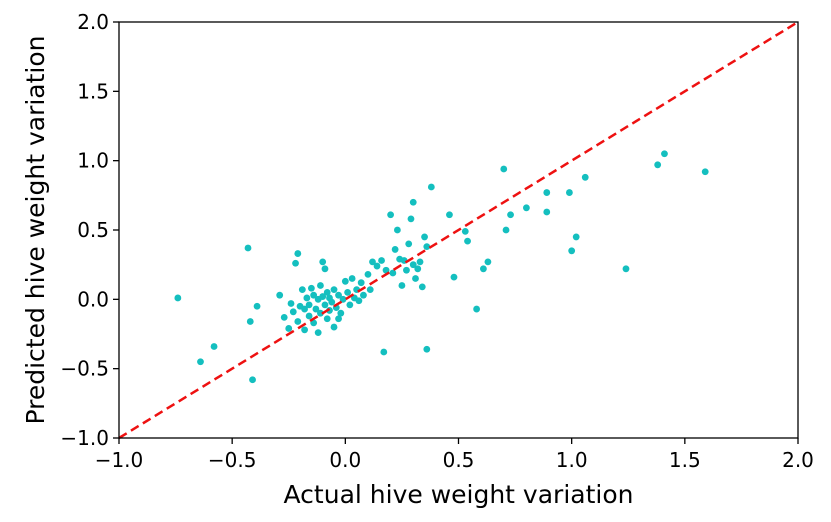 The width and height of the screenshot is (831, 522). What do you see at coordinates (35, 229) in the screenshot?
I see `y-axis-label: Predicted hive weight variation` at bounding box center [35, 229].